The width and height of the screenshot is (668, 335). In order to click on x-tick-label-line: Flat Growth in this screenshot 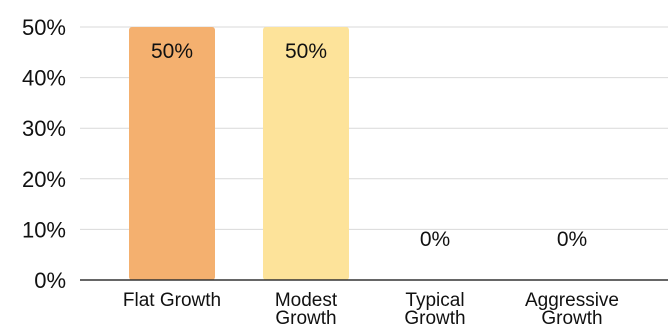, I will do `click(172, 300)`.